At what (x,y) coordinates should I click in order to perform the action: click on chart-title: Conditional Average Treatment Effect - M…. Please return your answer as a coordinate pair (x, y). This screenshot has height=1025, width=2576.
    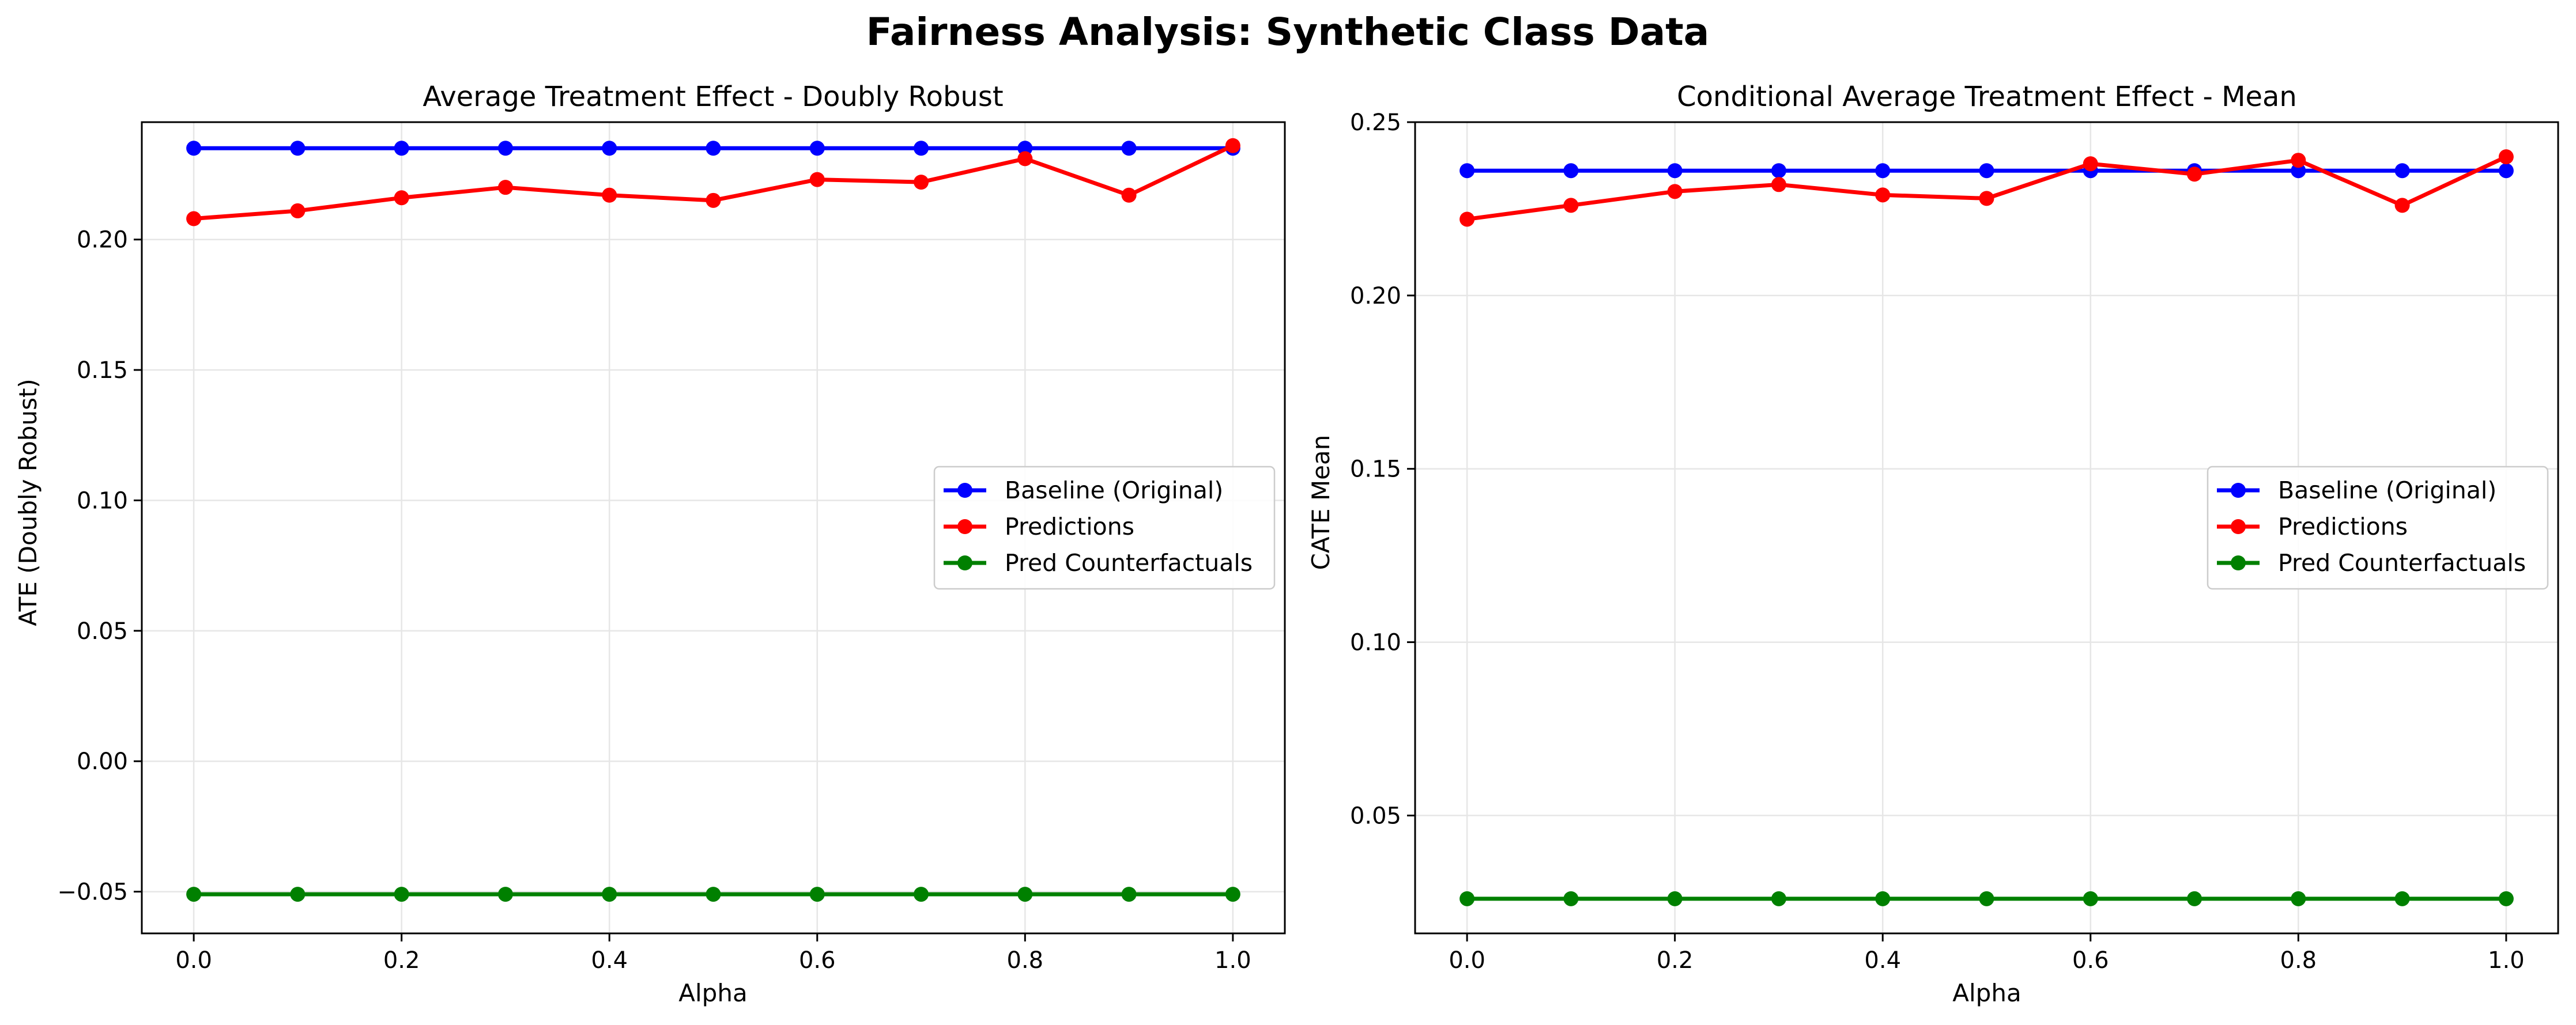
    Looking at the image, I should click on (1987, 97).